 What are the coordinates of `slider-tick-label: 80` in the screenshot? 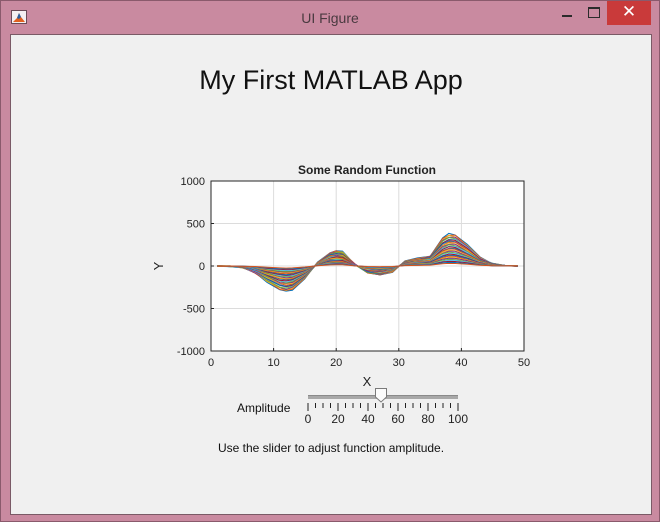 It's located at (428, 419).